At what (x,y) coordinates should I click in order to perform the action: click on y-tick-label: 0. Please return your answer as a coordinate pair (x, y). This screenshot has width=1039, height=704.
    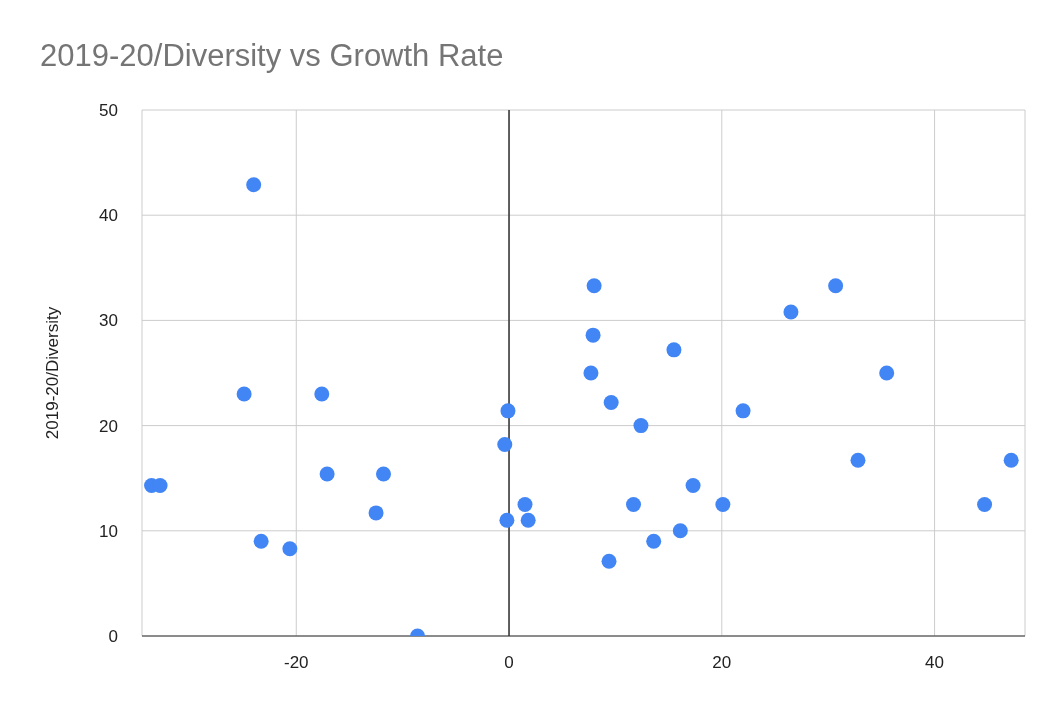
    Looking at the image, I should click on (113, 637).